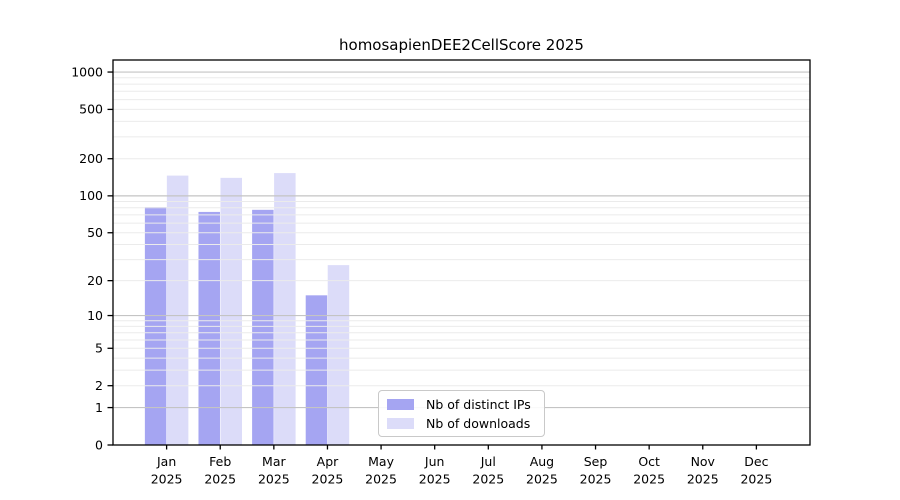 This screenshot has height=500, width=900. What do you see at coordinates (91, 195) in the screenshot?
I see `y-tick-label: 100` at bounding box center [91, 195].